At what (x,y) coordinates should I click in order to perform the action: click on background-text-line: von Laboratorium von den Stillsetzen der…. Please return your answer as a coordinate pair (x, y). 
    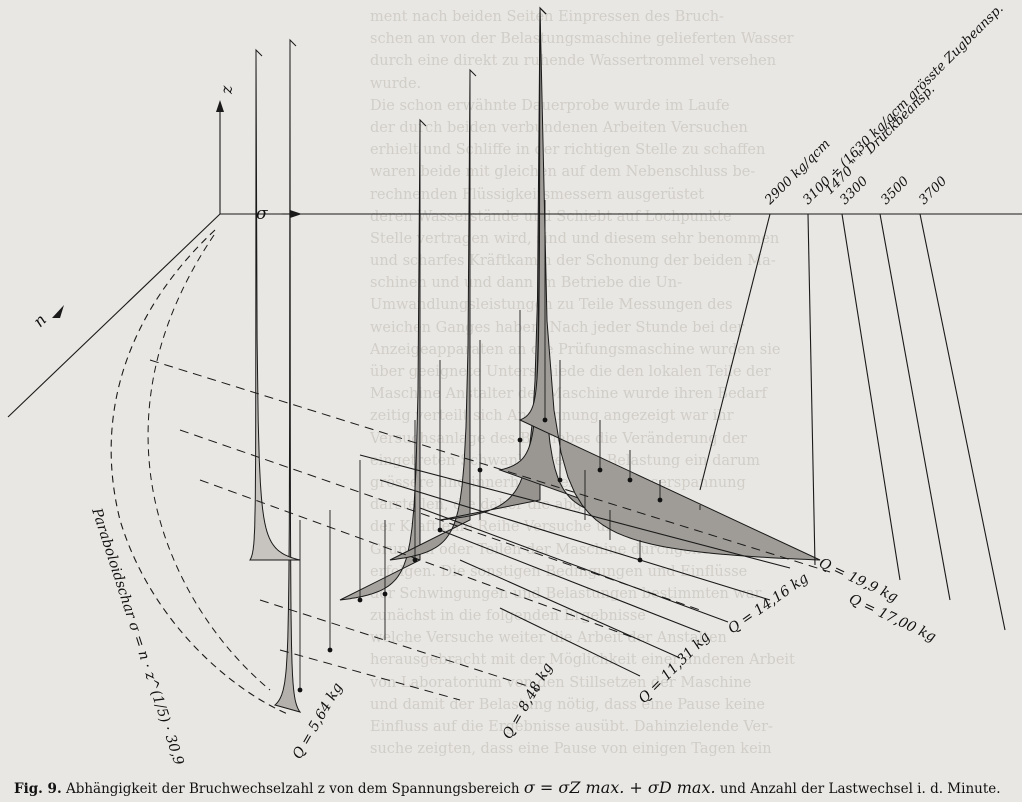
    Looking at the image, I should click on (561, 682).